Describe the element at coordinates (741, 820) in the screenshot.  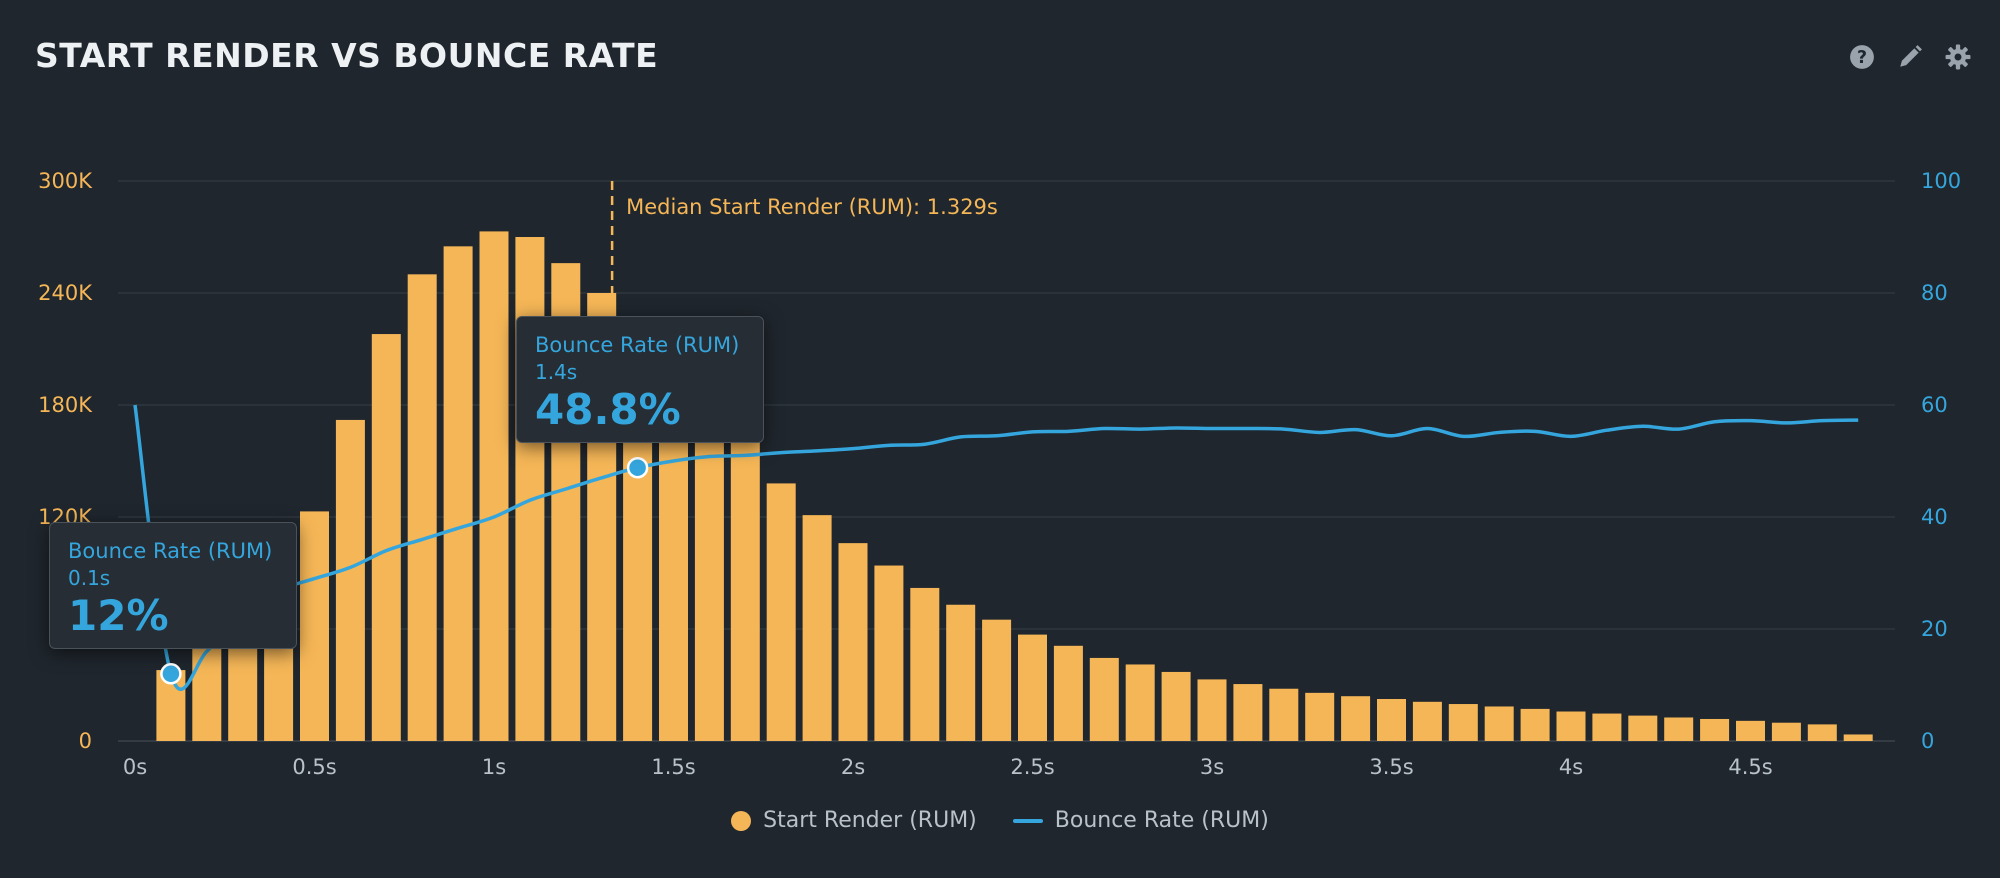
I see `legend-dot-marker` at that location.